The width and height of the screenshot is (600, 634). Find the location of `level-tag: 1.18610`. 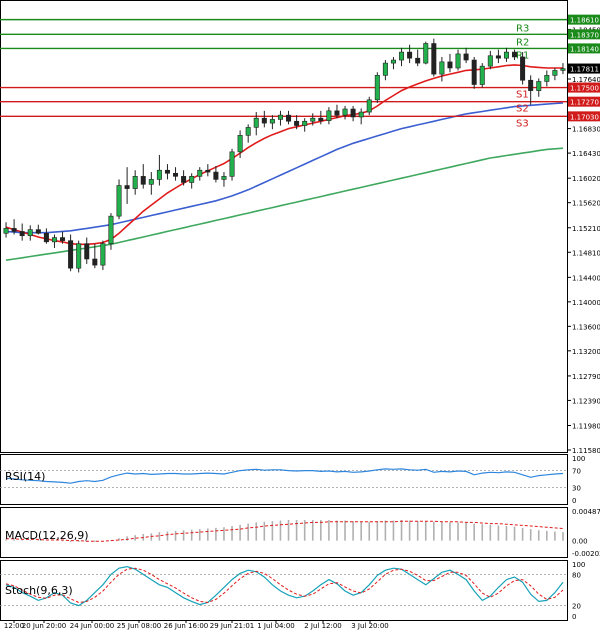

level-tag: 1.18610 is located at coordinates (584, 21).